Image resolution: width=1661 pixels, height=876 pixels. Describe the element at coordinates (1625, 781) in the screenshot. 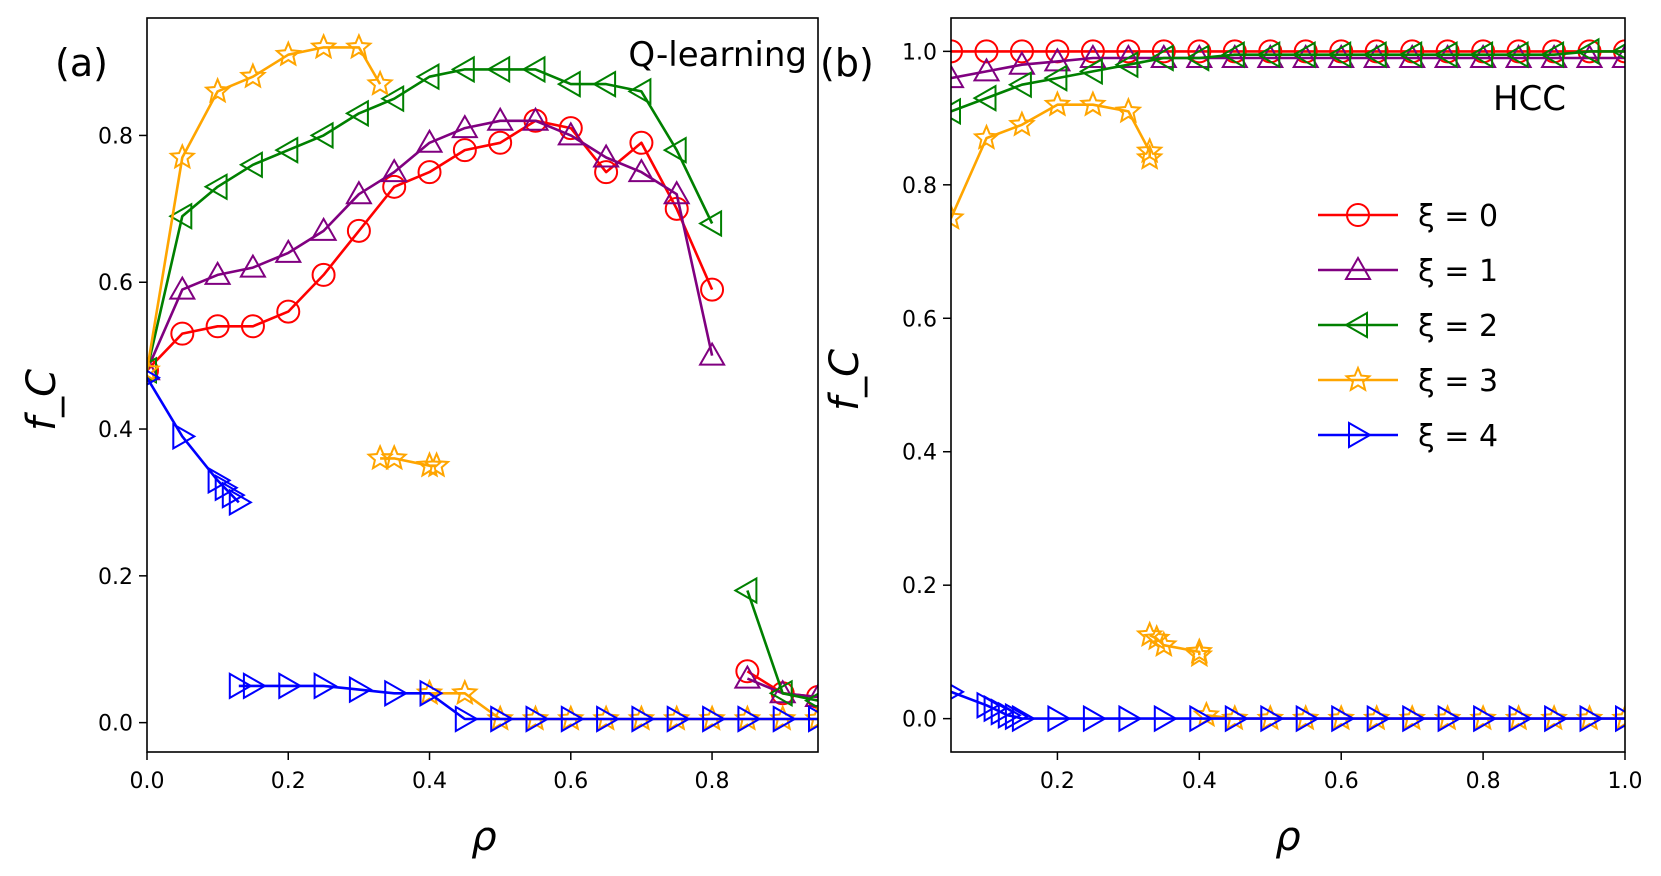

I see `panel-b-x-tick-label-4: 1.0` at that location.